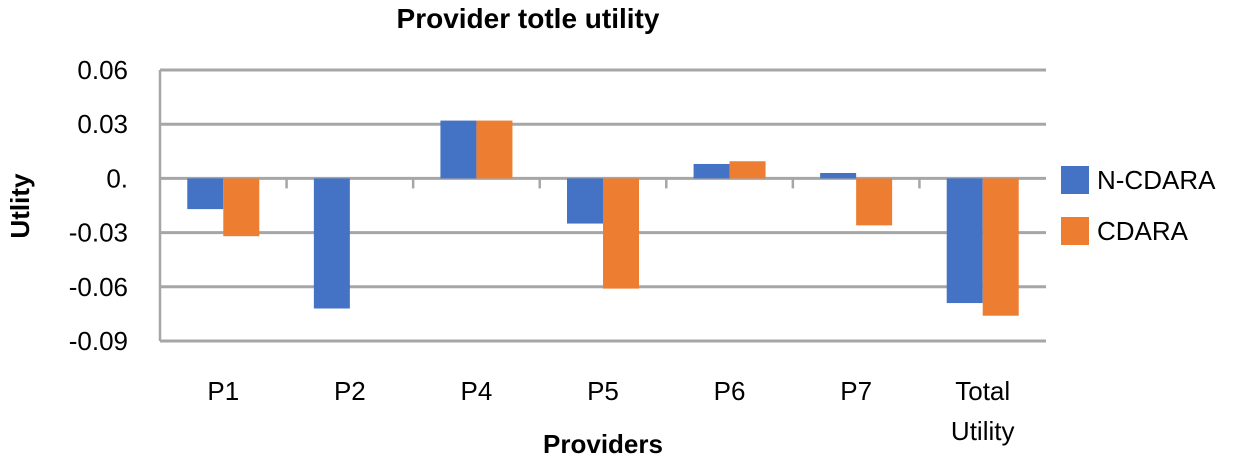  What do you see at coordinates (603, 391) in the screenshot?
I see `x-tick-label: P5` at bounding box center [603, 391].